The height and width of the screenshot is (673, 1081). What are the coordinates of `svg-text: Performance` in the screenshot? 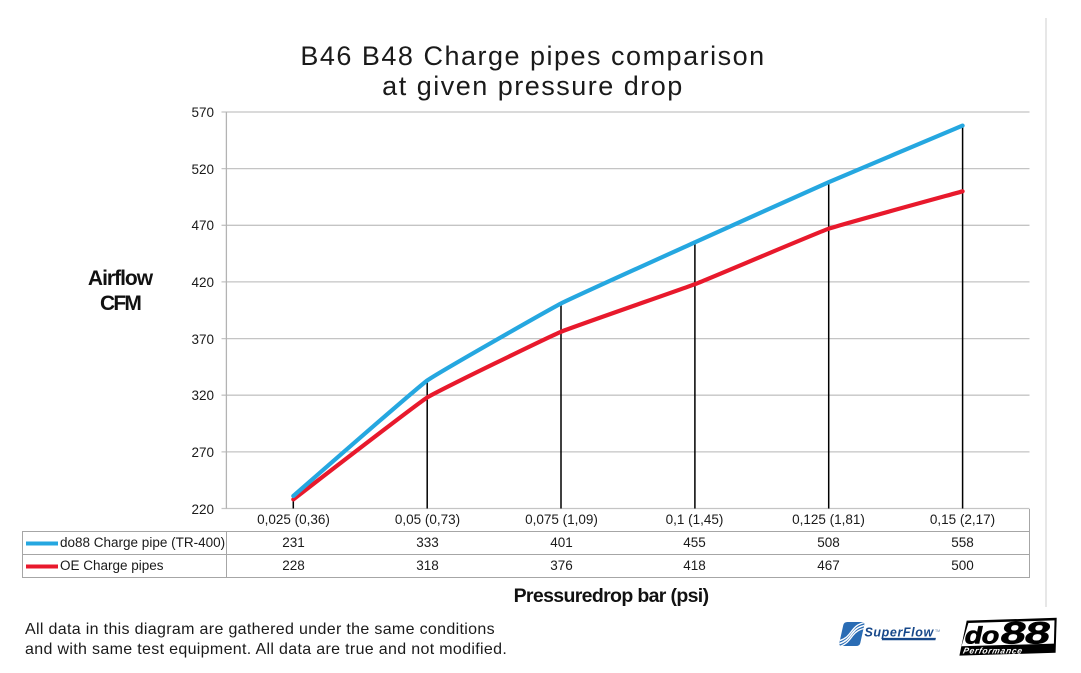 It's located at (993, 650).